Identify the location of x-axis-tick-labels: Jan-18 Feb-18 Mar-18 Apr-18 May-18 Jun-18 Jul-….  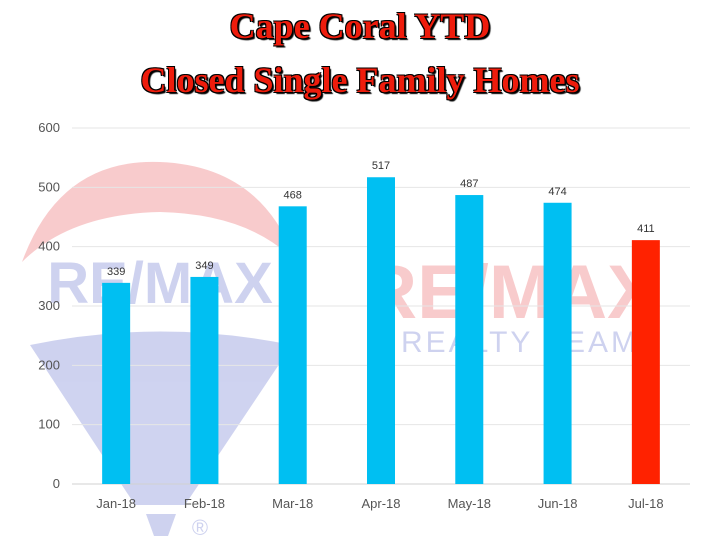
(379, 503).